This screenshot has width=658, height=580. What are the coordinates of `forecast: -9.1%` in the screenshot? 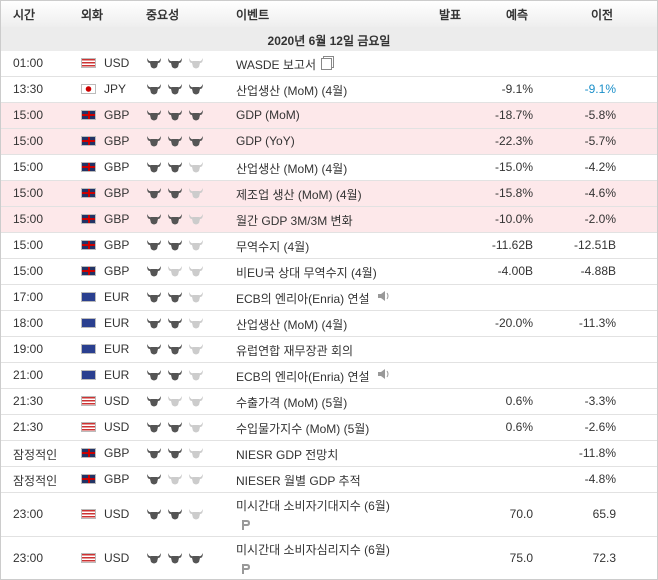 It's located at (517, 89).